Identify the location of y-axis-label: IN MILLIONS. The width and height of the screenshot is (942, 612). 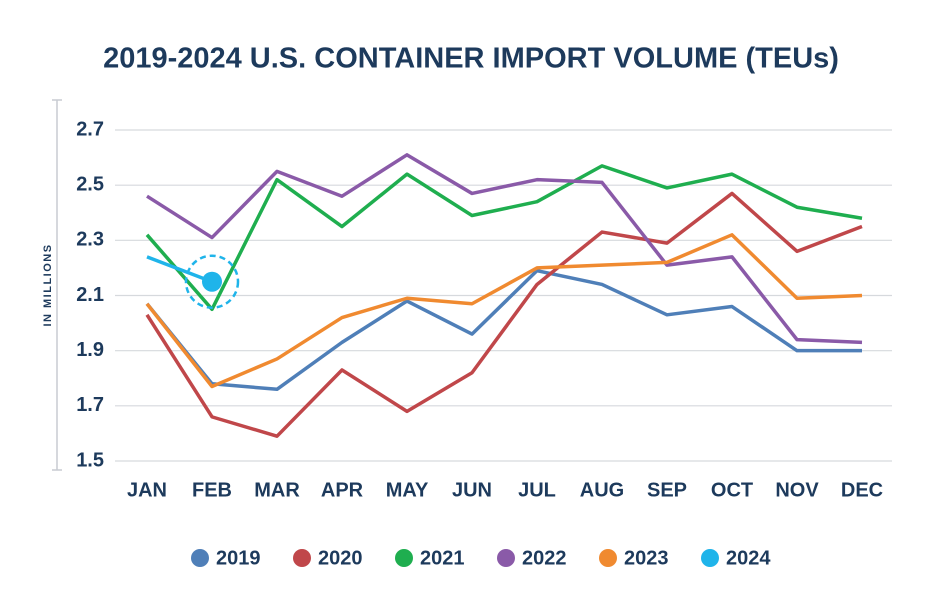
(48, 284).